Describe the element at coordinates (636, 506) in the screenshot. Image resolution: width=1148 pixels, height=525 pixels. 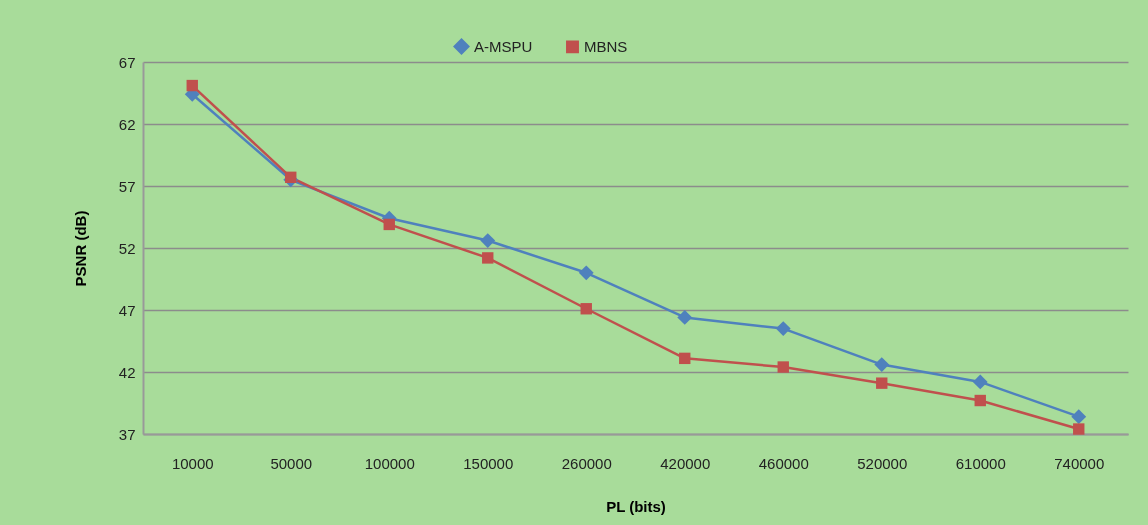
I see `x-axis-title: PL (bits)` at that location.